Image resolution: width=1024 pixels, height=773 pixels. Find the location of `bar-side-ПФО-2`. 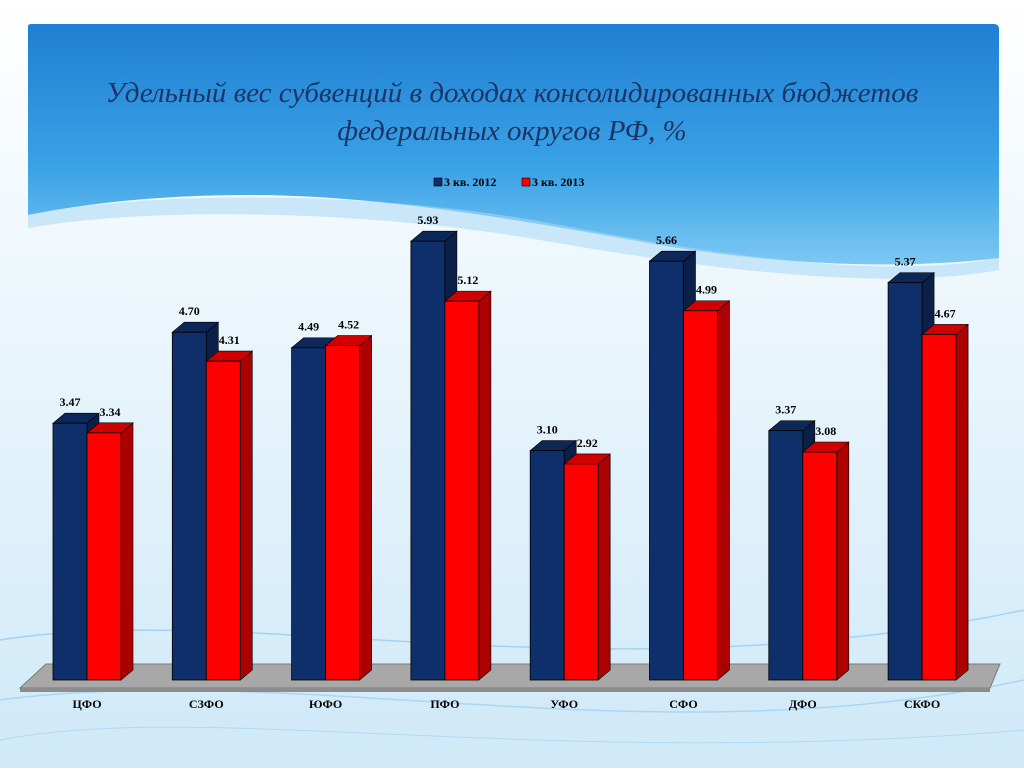

bar-side-ПФО-2 is located at coordinates (485, 485).